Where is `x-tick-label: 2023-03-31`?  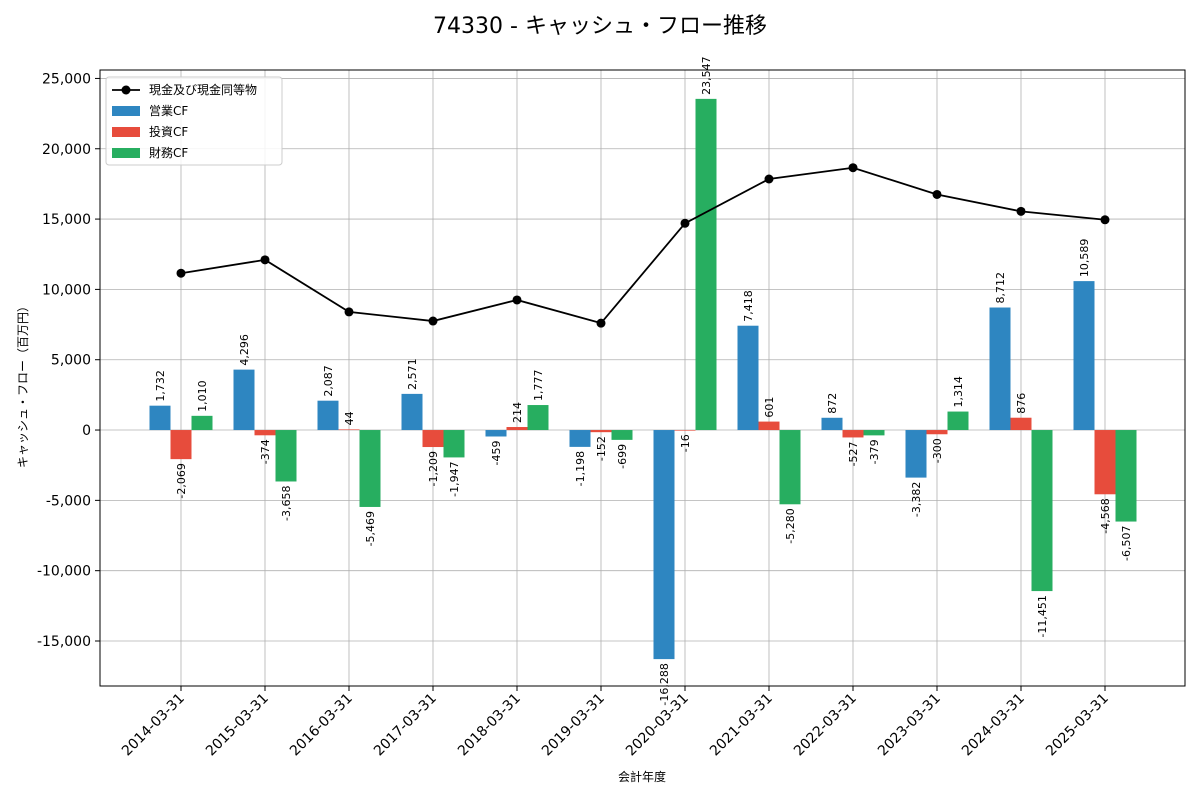 x-tick-label: 2023-03-31 is located at coordinates (909, 725).